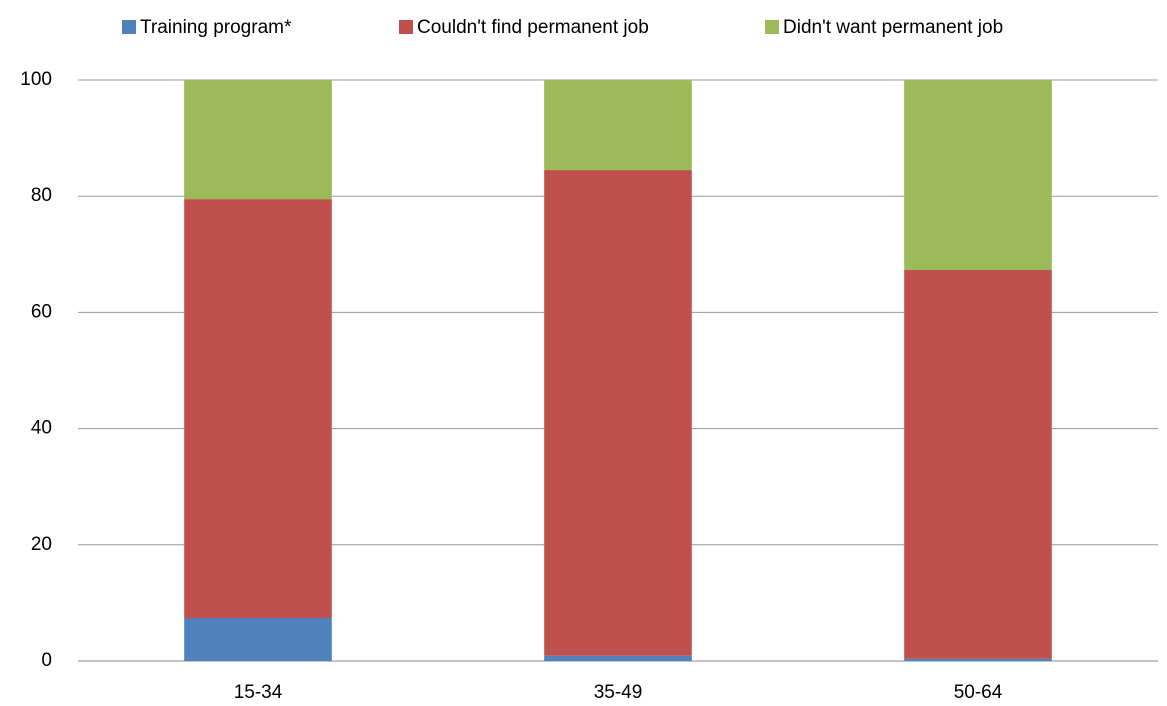 Image resolution: width=1167 pixels, height=706 pixels. What do you see at coordinates (41, 428) in the screenshot?
I see `y-tick-label: 40` at bounding box center [41, 428].